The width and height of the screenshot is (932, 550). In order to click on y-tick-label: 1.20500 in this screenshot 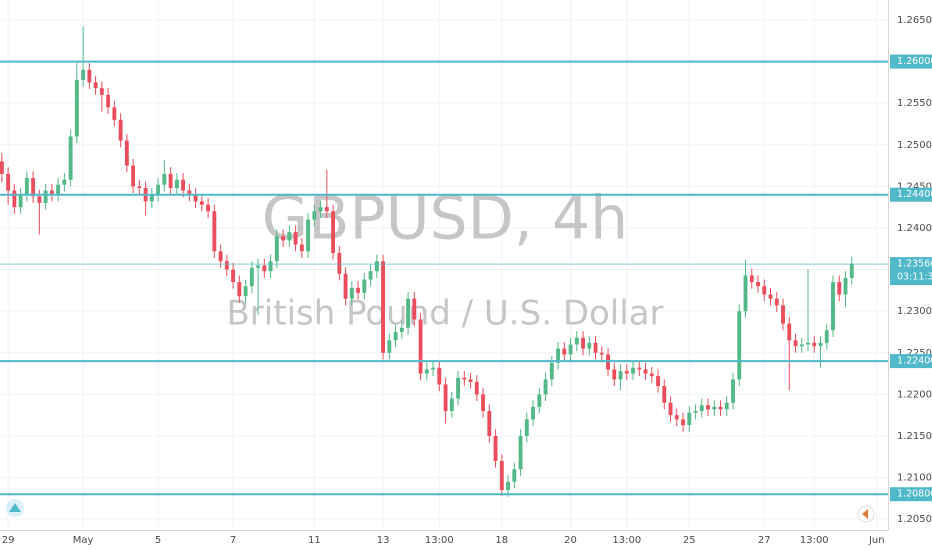, I will do `click(914, 519)`.